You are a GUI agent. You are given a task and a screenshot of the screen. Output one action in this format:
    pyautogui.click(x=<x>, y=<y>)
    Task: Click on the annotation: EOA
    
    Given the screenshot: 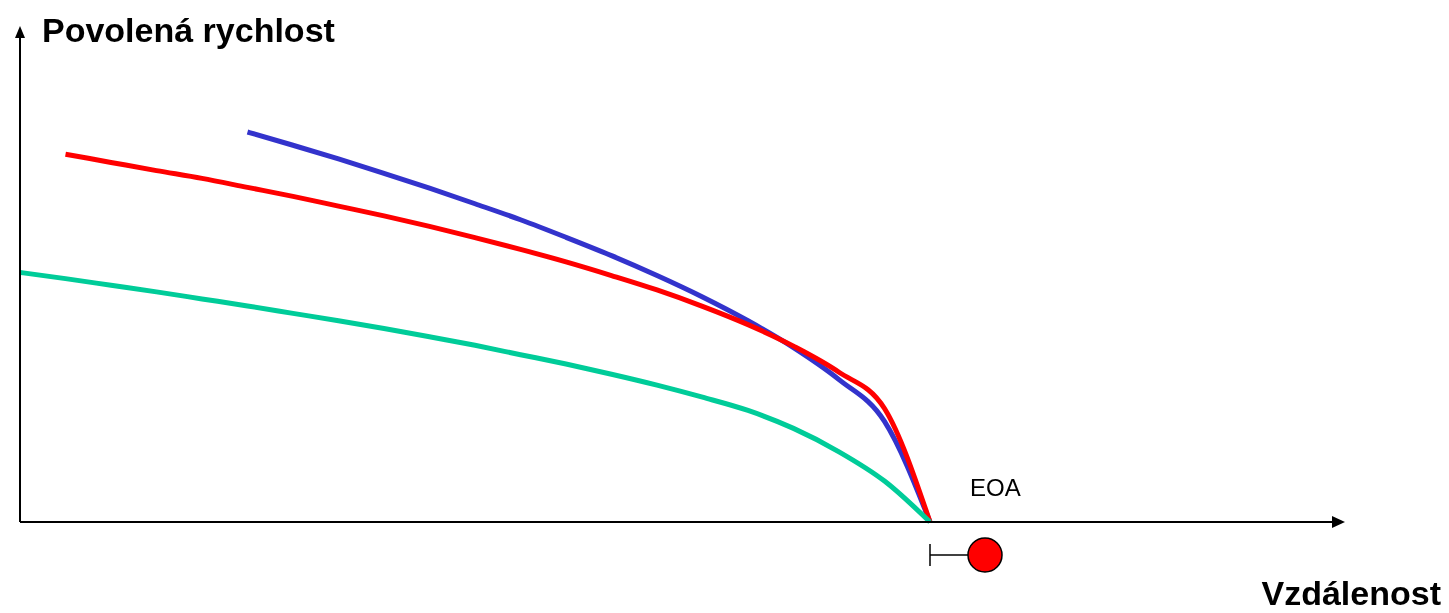 What is the action you would take?
    pyautogui.click(x=995, y=487)
    